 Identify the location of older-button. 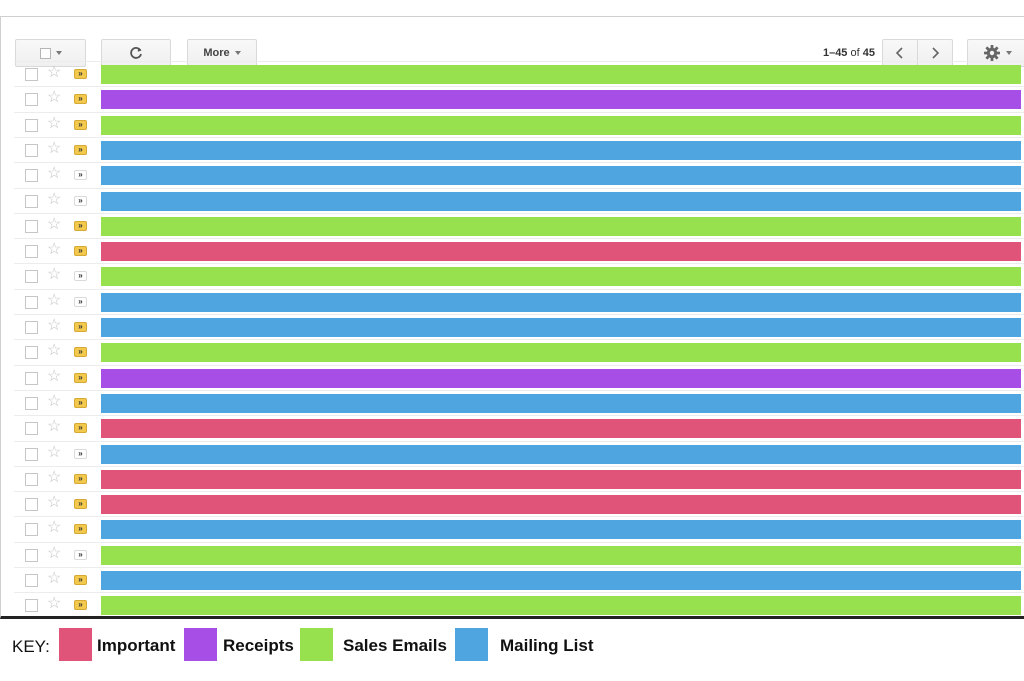
(935, 53).